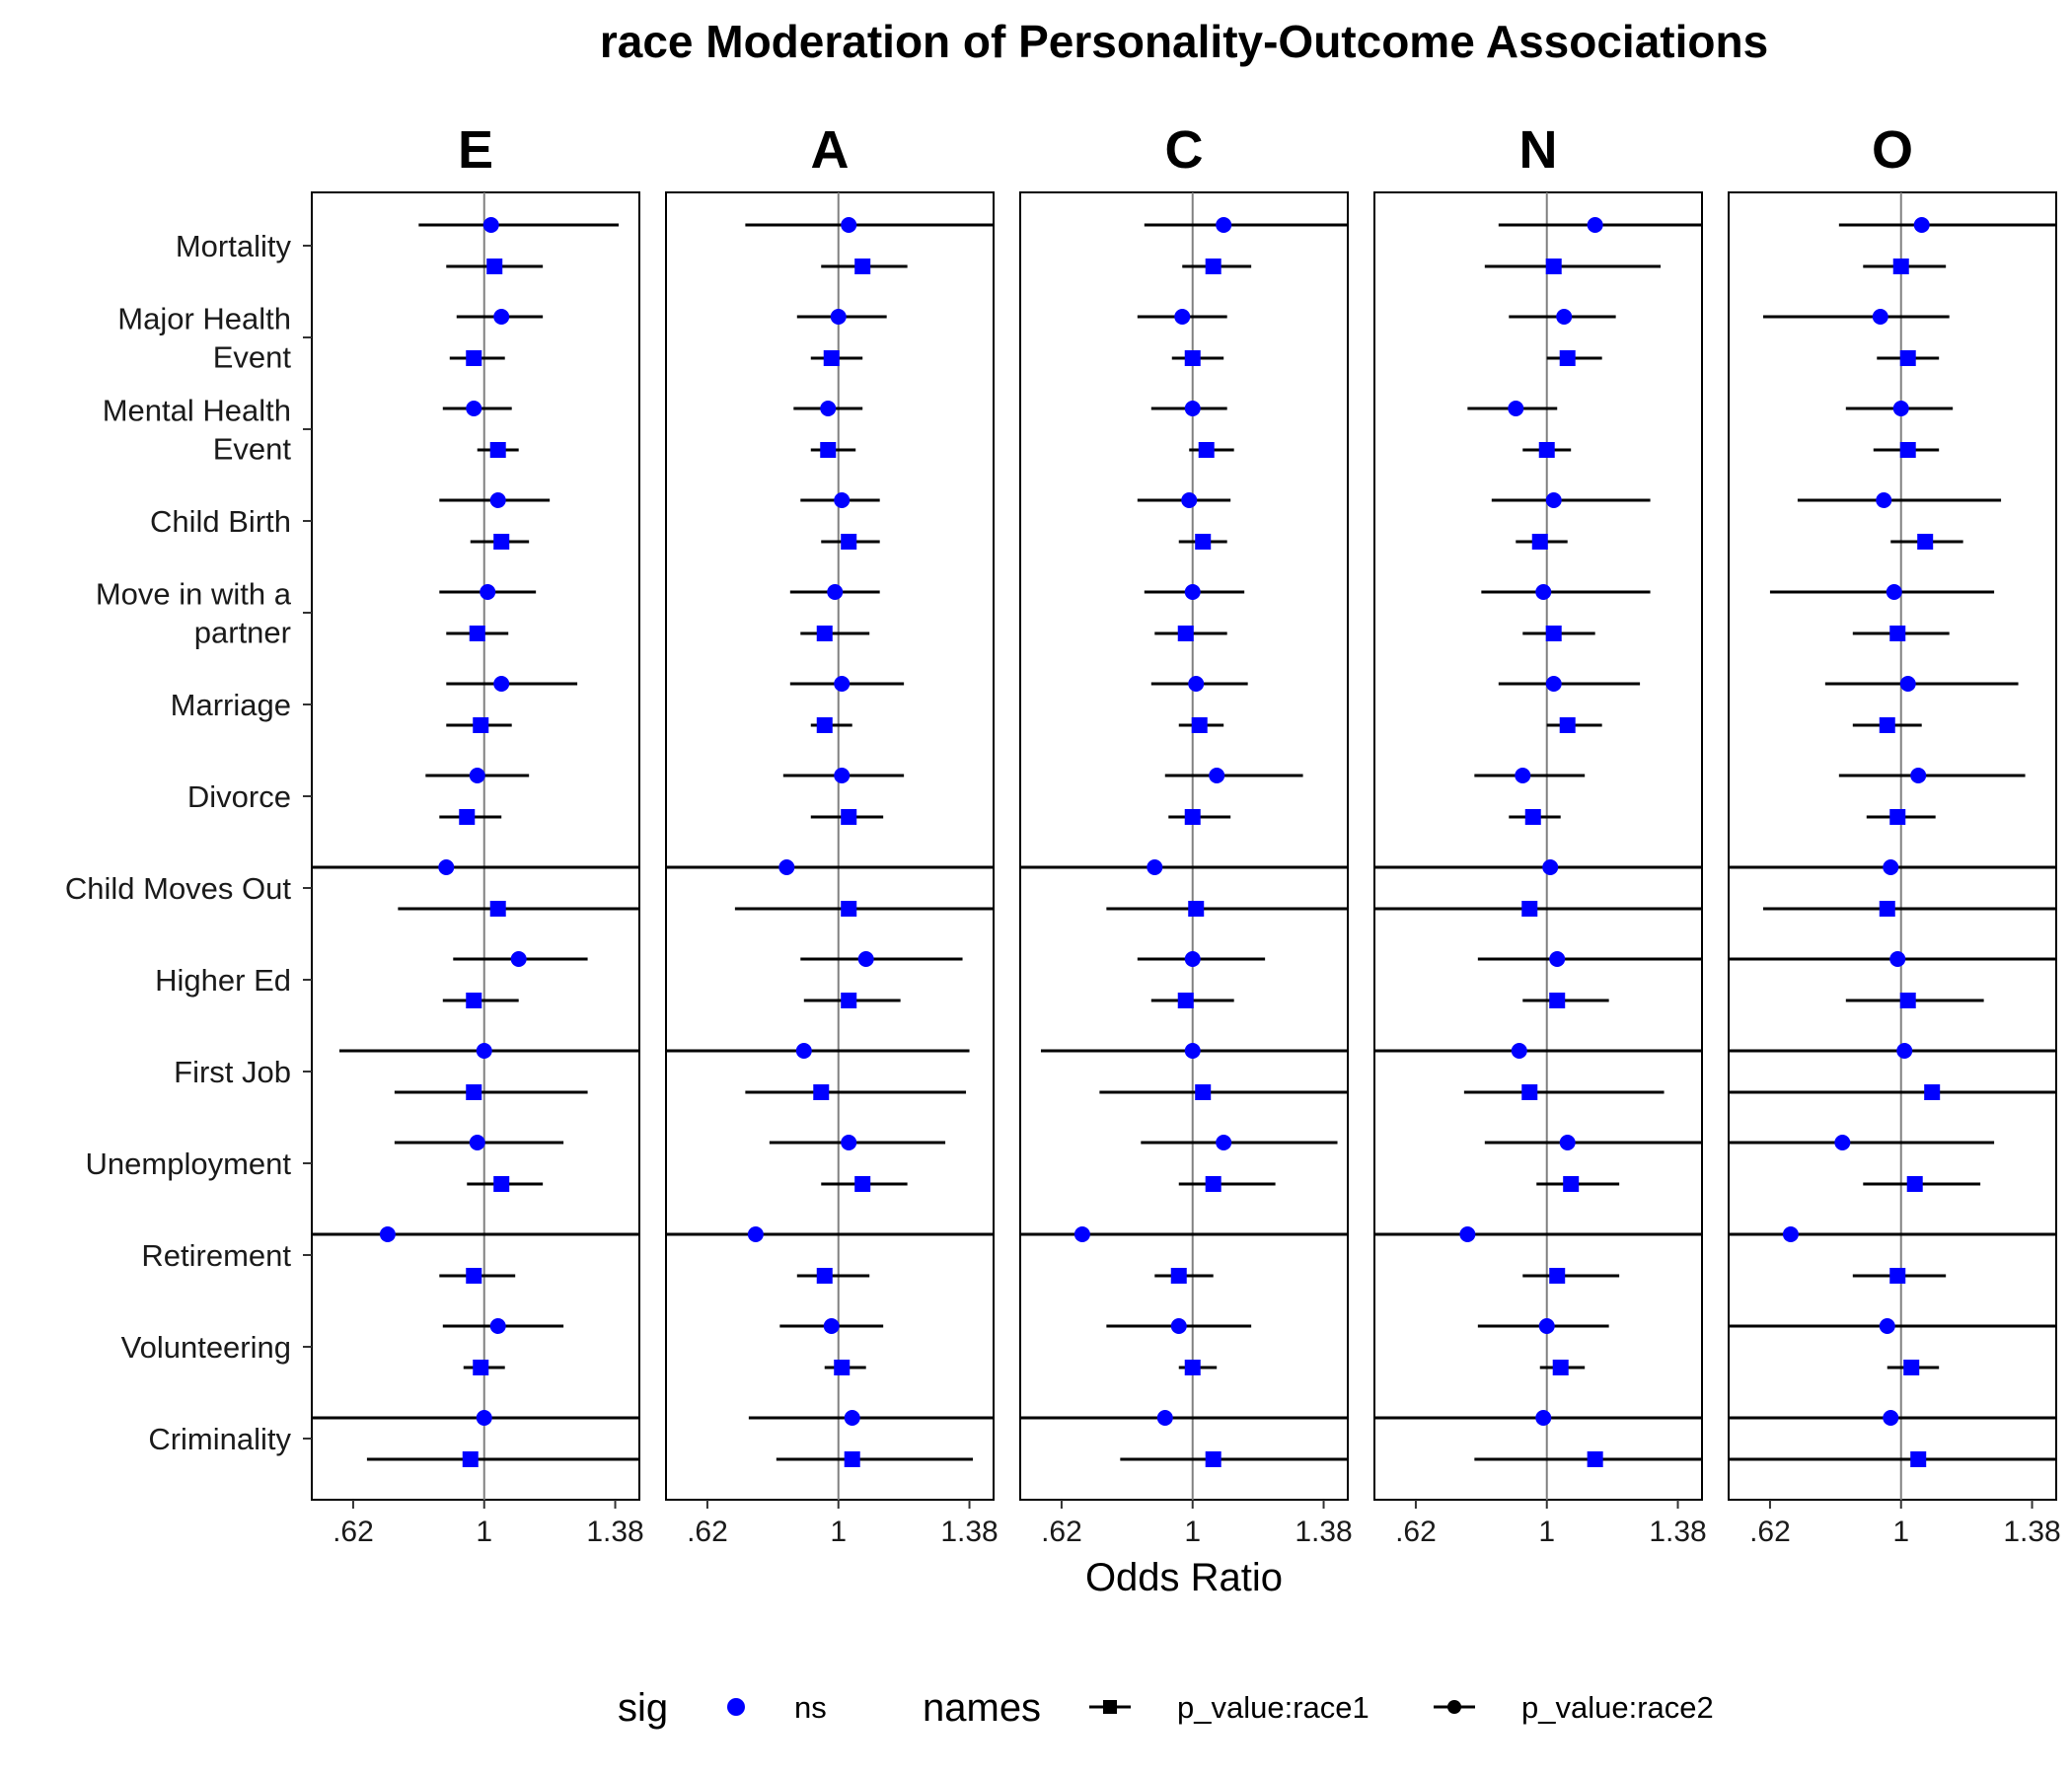 The image size is (2072, 1776). Describe the element at coordinates (1166, 1708) in the screenshot. I see `legend: sig ns names p_value:race1 p_value:race2` at that location.